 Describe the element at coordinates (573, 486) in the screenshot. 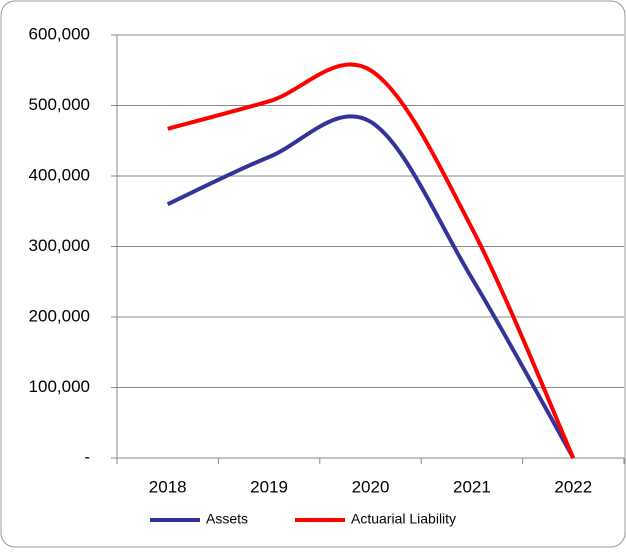

I see `x-tick-label: 2022` at that location.